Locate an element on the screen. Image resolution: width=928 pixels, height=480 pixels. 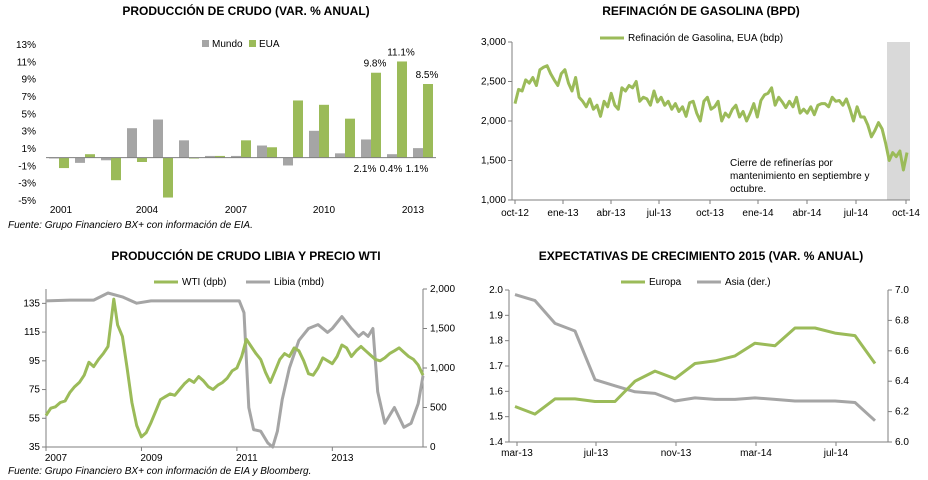
chart2-ytick-label: 1,500 is located at coordinates (493, 161).